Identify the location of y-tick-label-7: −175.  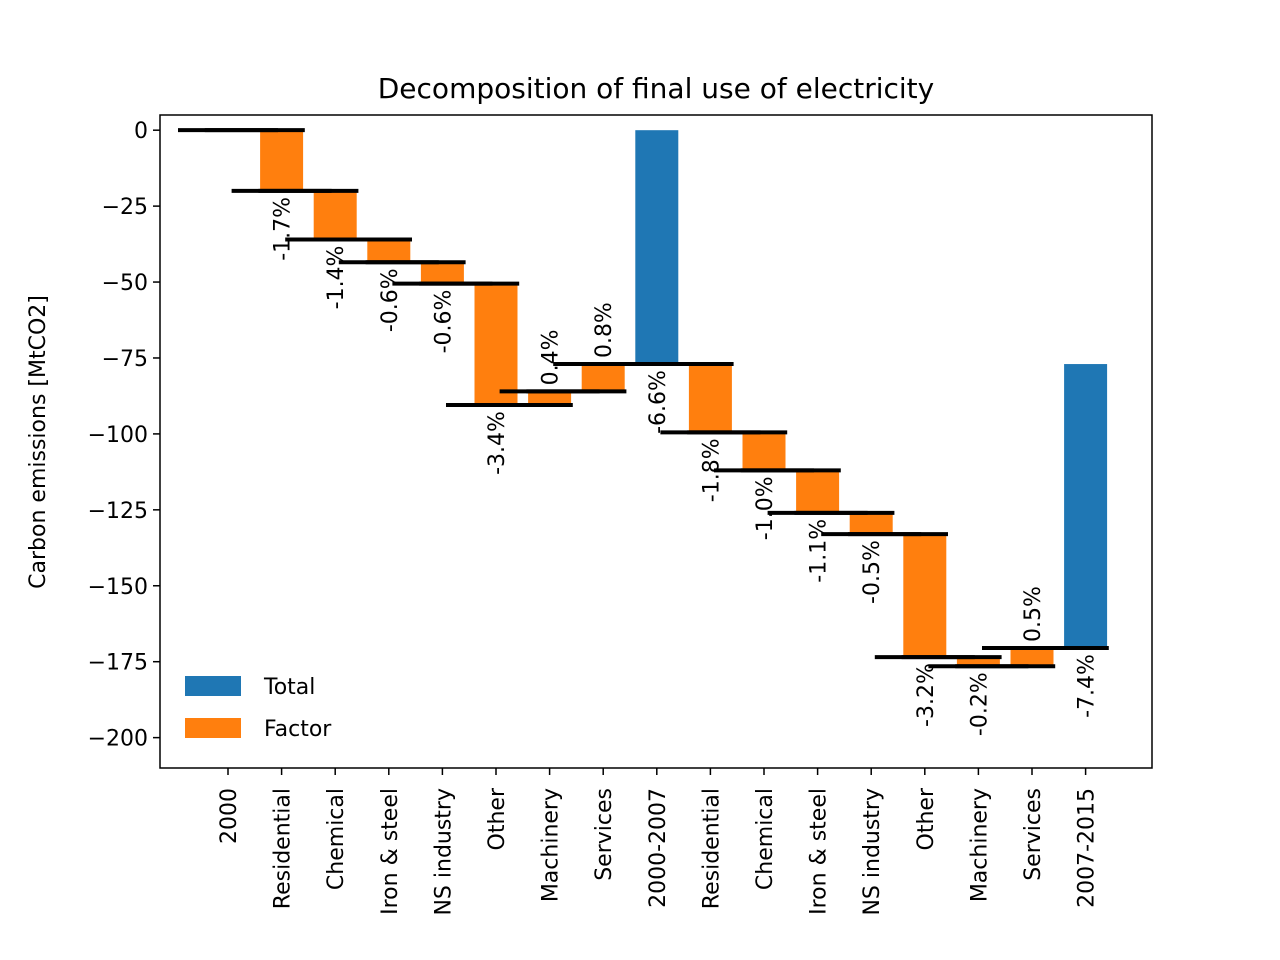
(118, 663).